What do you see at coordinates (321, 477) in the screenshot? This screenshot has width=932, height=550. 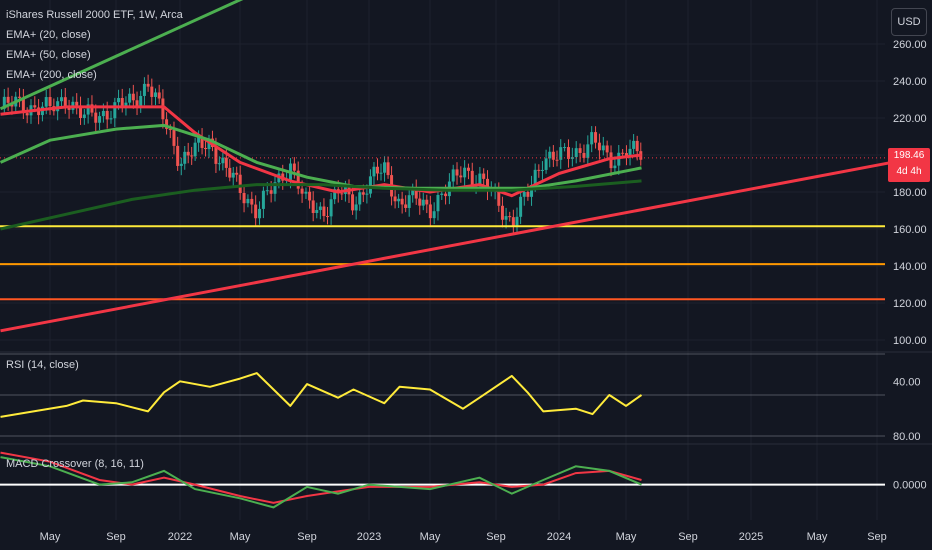 I see `macd-signal-line` at bounding box center [321, 477].